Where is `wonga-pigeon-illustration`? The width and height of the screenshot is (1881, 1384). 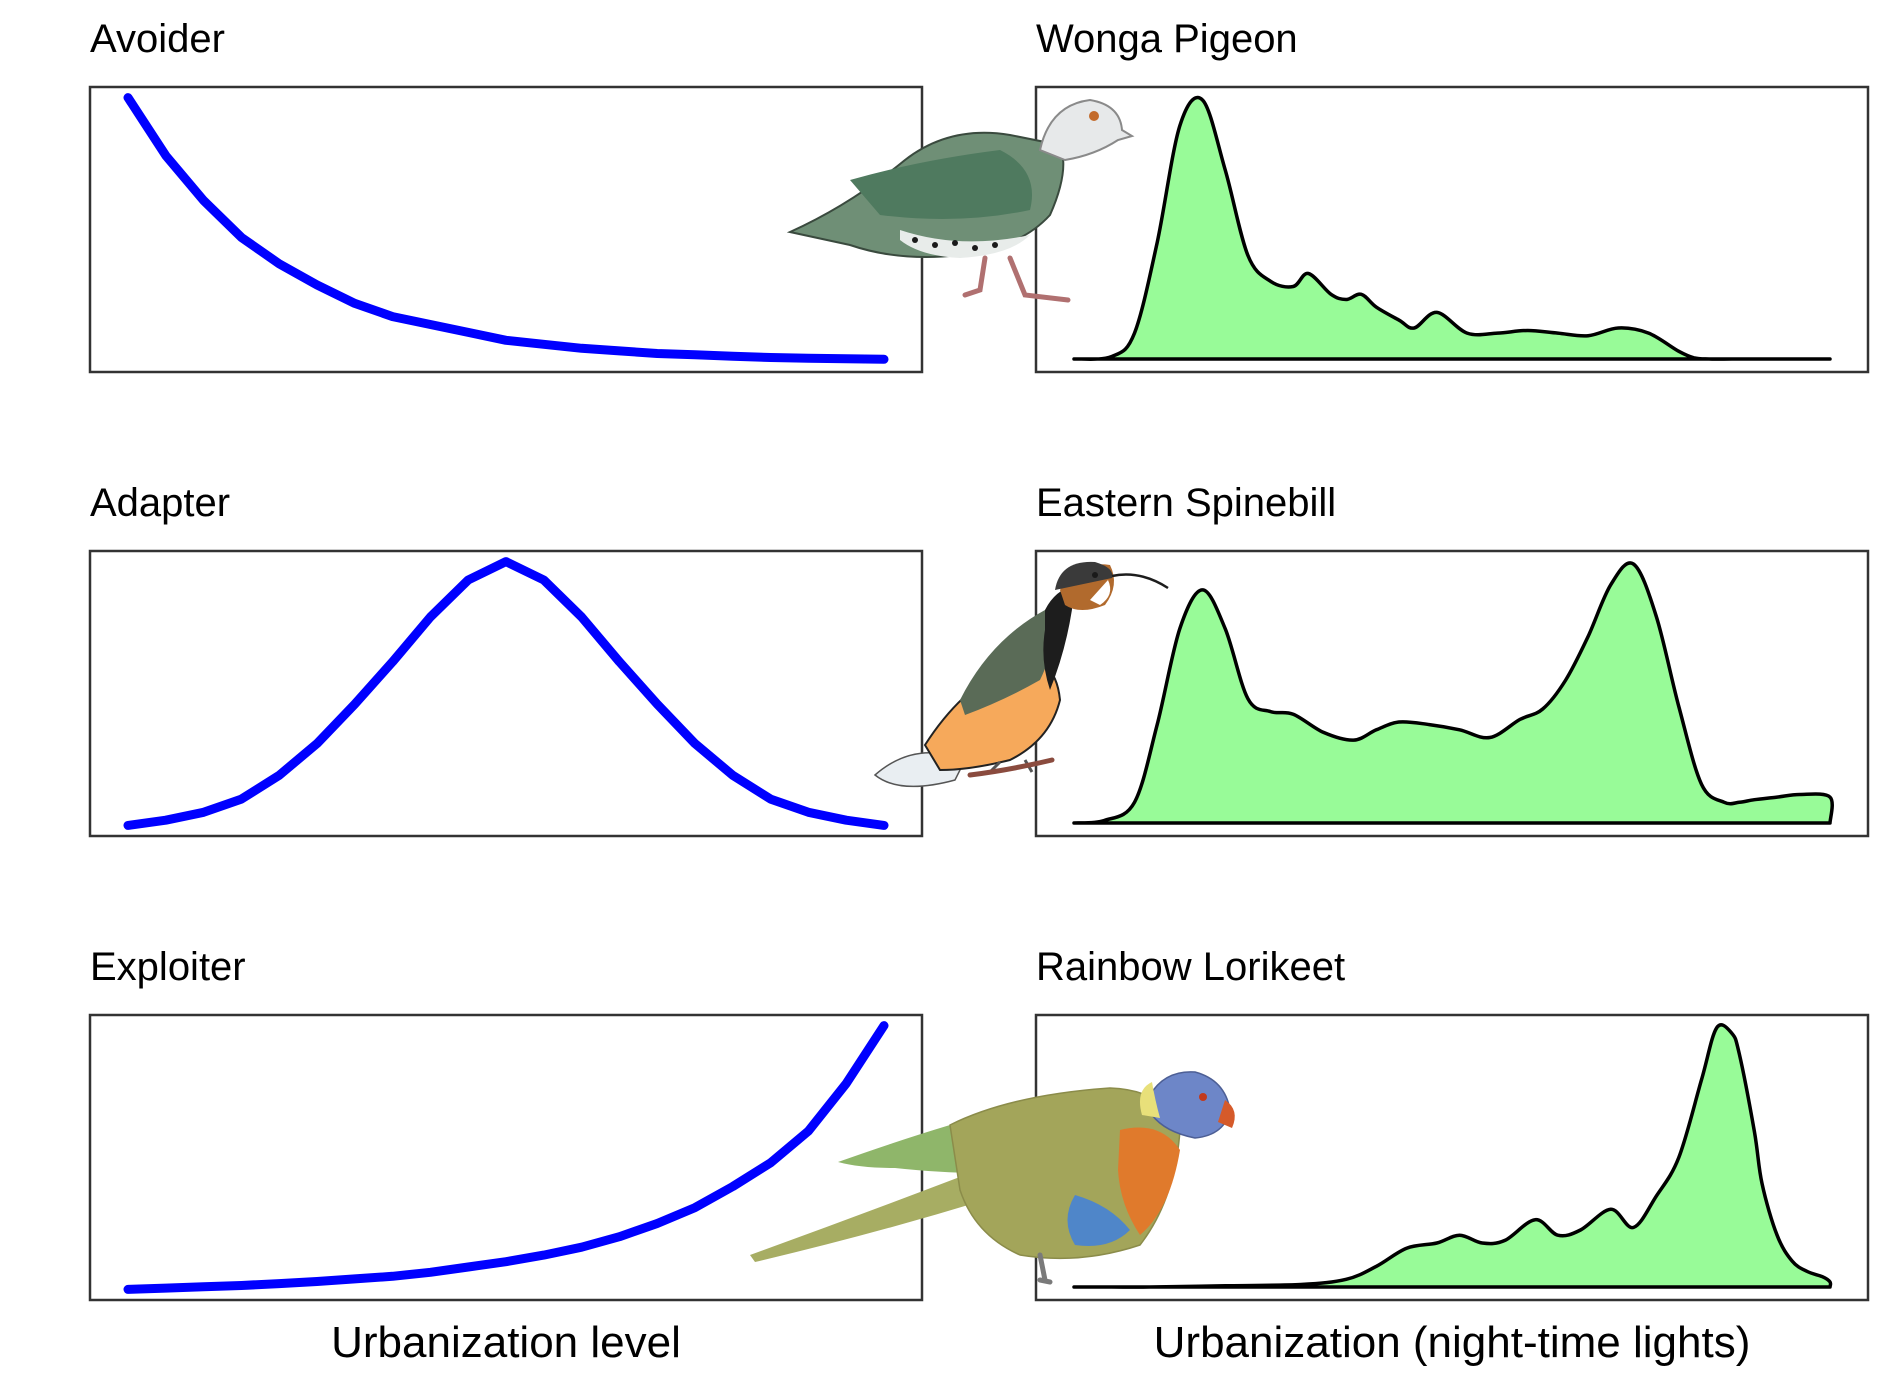
wonga-pigeon-illustration is located at coordinates (960, 200).